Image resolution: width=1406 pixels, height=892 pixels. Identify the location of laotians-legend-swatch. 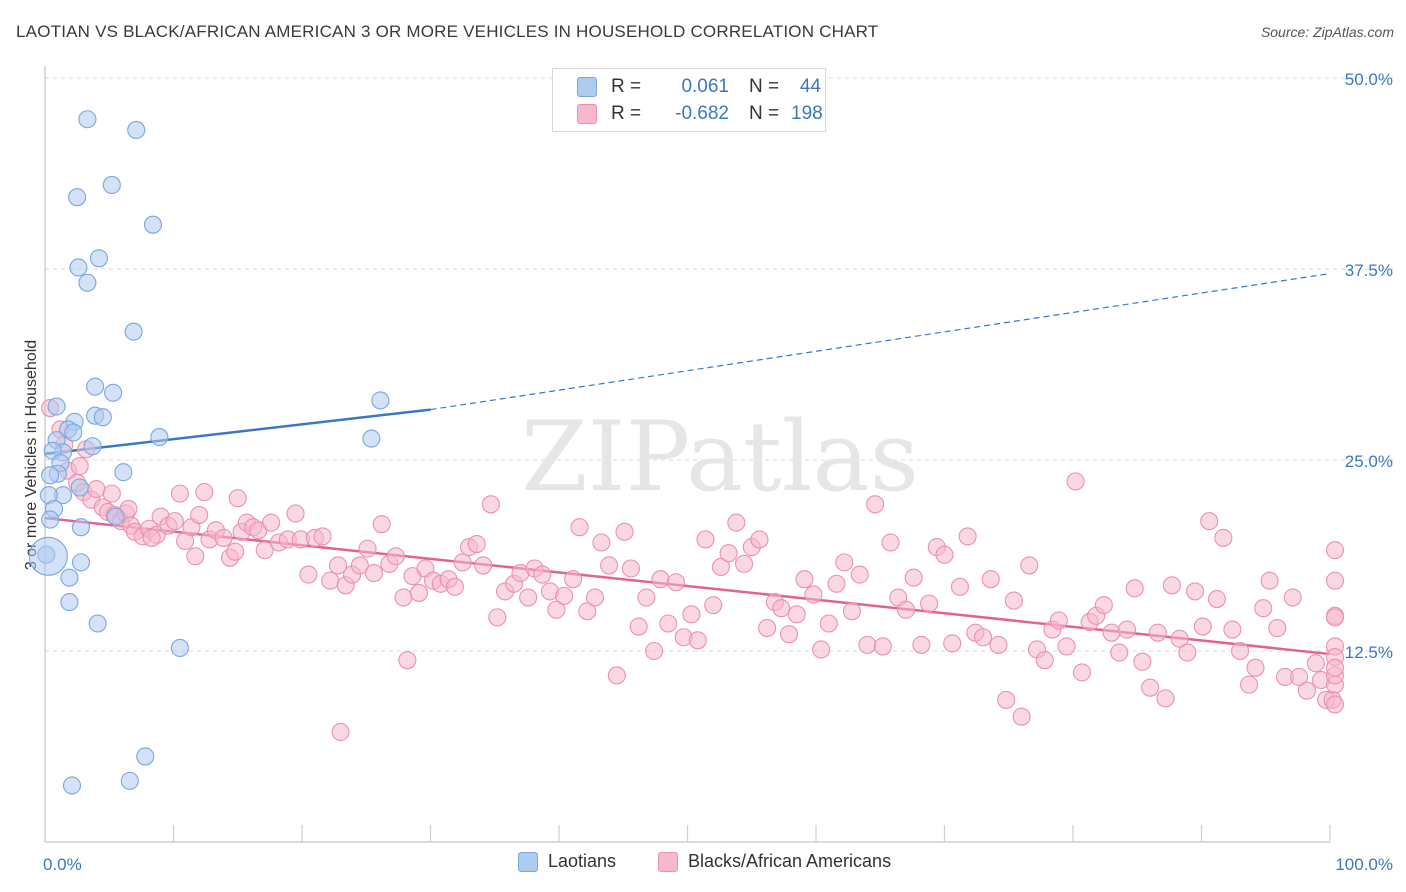
(528, 861).